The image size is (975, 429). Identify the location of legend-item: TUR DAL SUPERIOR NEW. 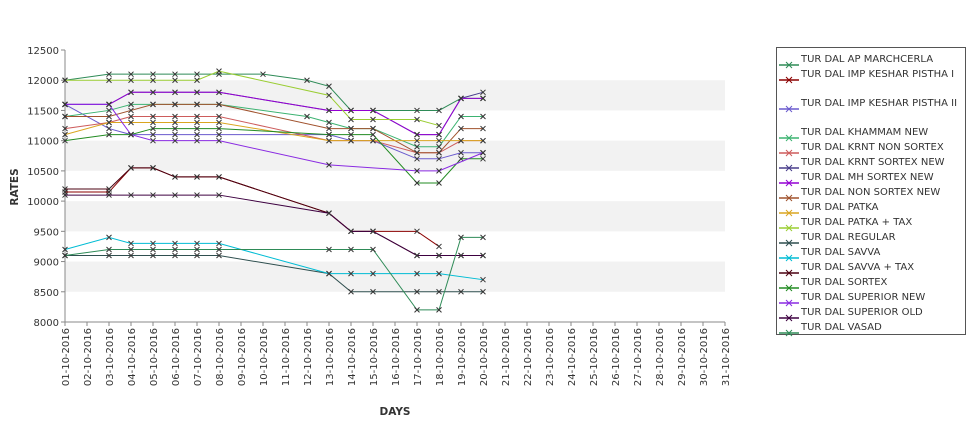
(869, 299).